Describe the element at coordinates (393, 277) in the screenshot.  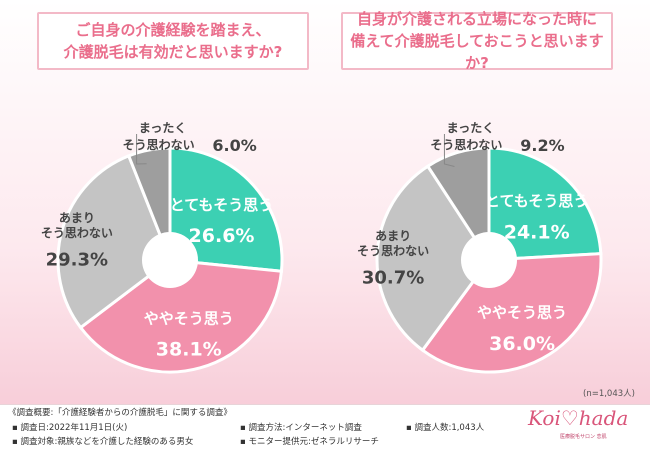
I see `chart2-value-label-3: 30.7%` at that location.